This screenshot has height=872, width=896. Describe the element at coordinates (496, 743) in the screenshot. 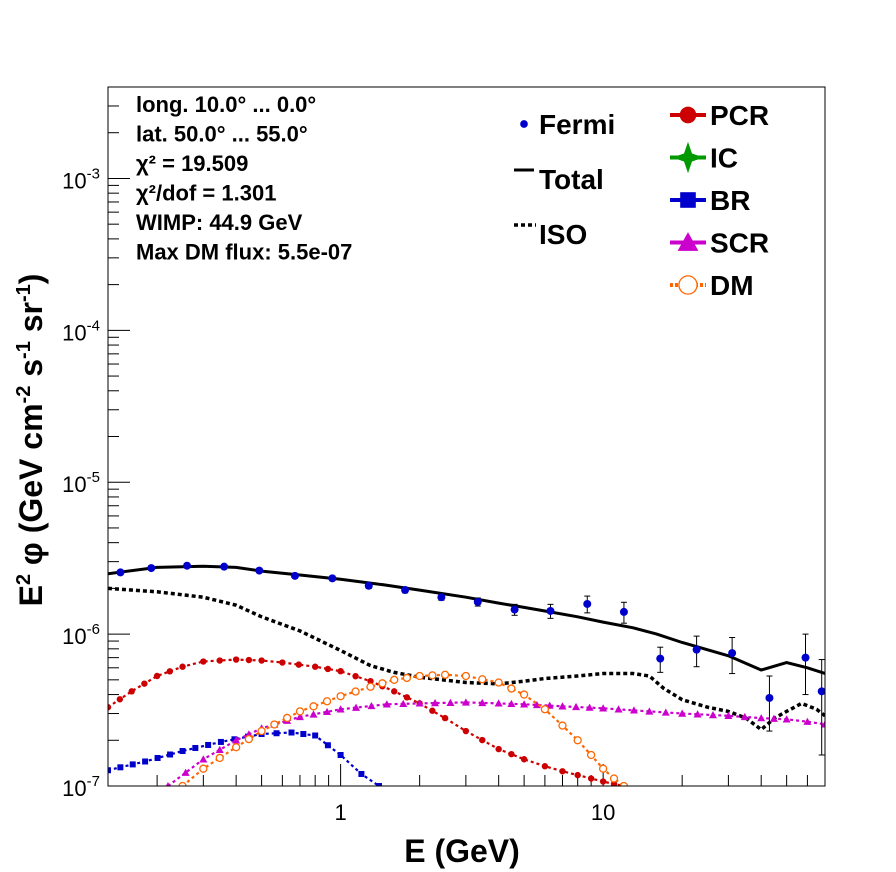

I see `scr-line` at that location.